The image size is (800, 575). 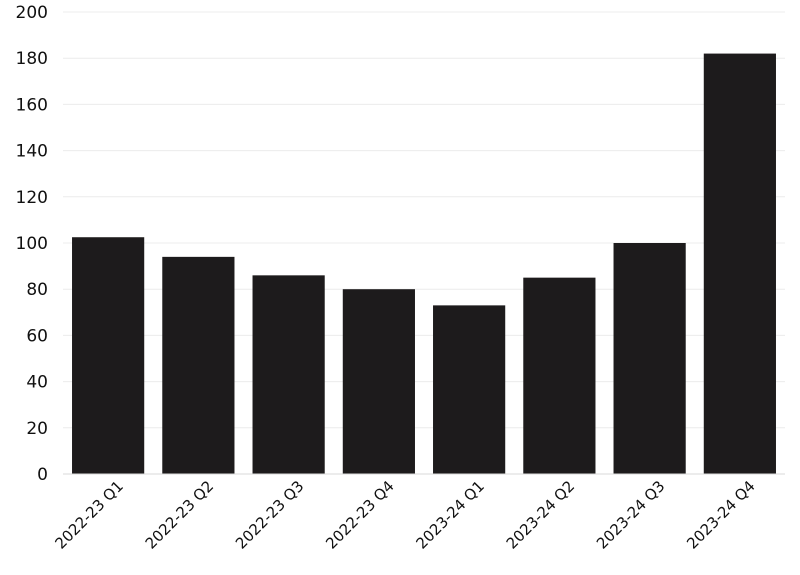 I want to click on y-tick-label: 100, so click(x=32, y=244).